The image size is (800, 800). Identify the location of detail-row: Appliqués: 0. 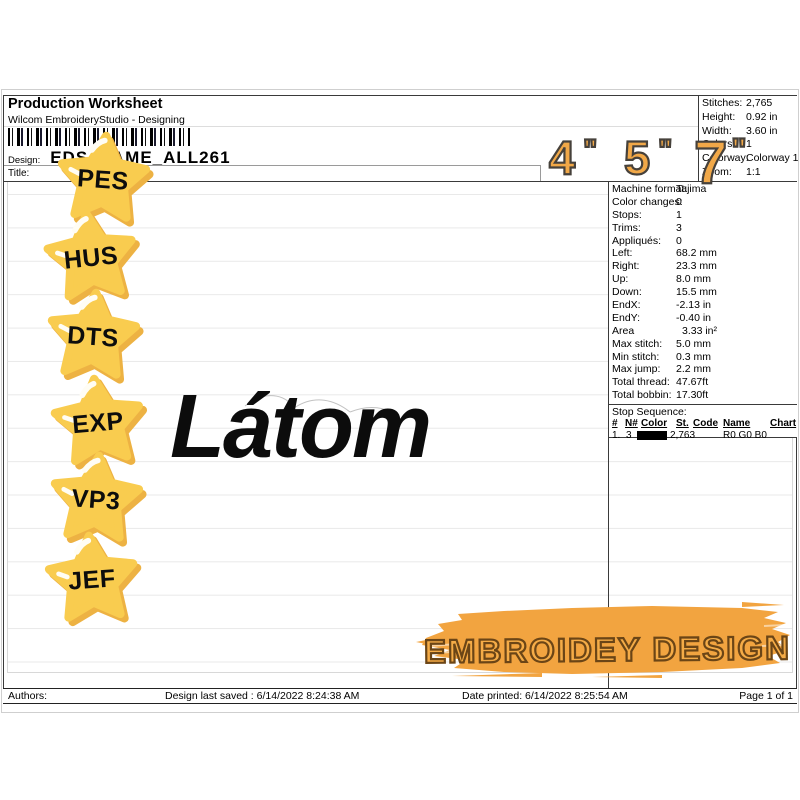
(647, 240).